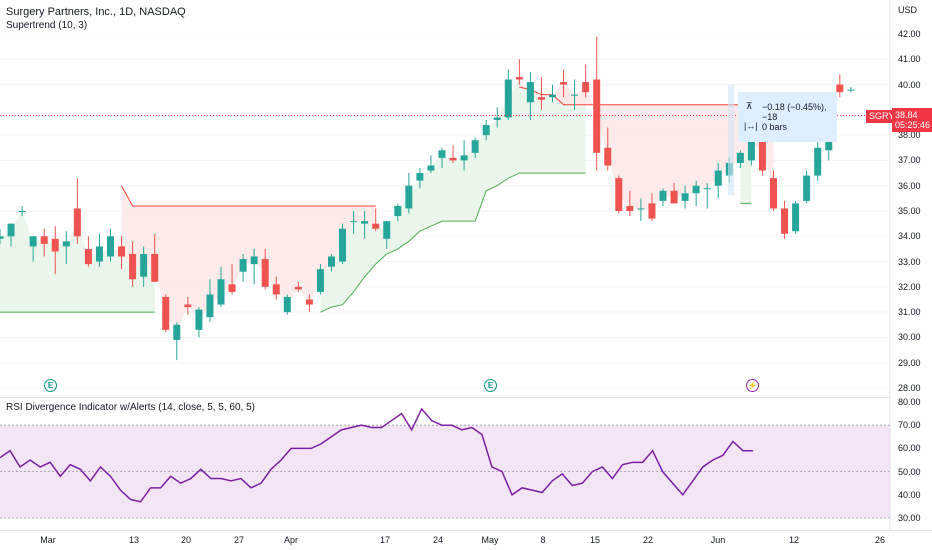 The image size is (932, 550). What do you see at coordinates (909, 312) in the screenshot?
I see `price-tick-label: 31.00` at bounding box center [909, 312].